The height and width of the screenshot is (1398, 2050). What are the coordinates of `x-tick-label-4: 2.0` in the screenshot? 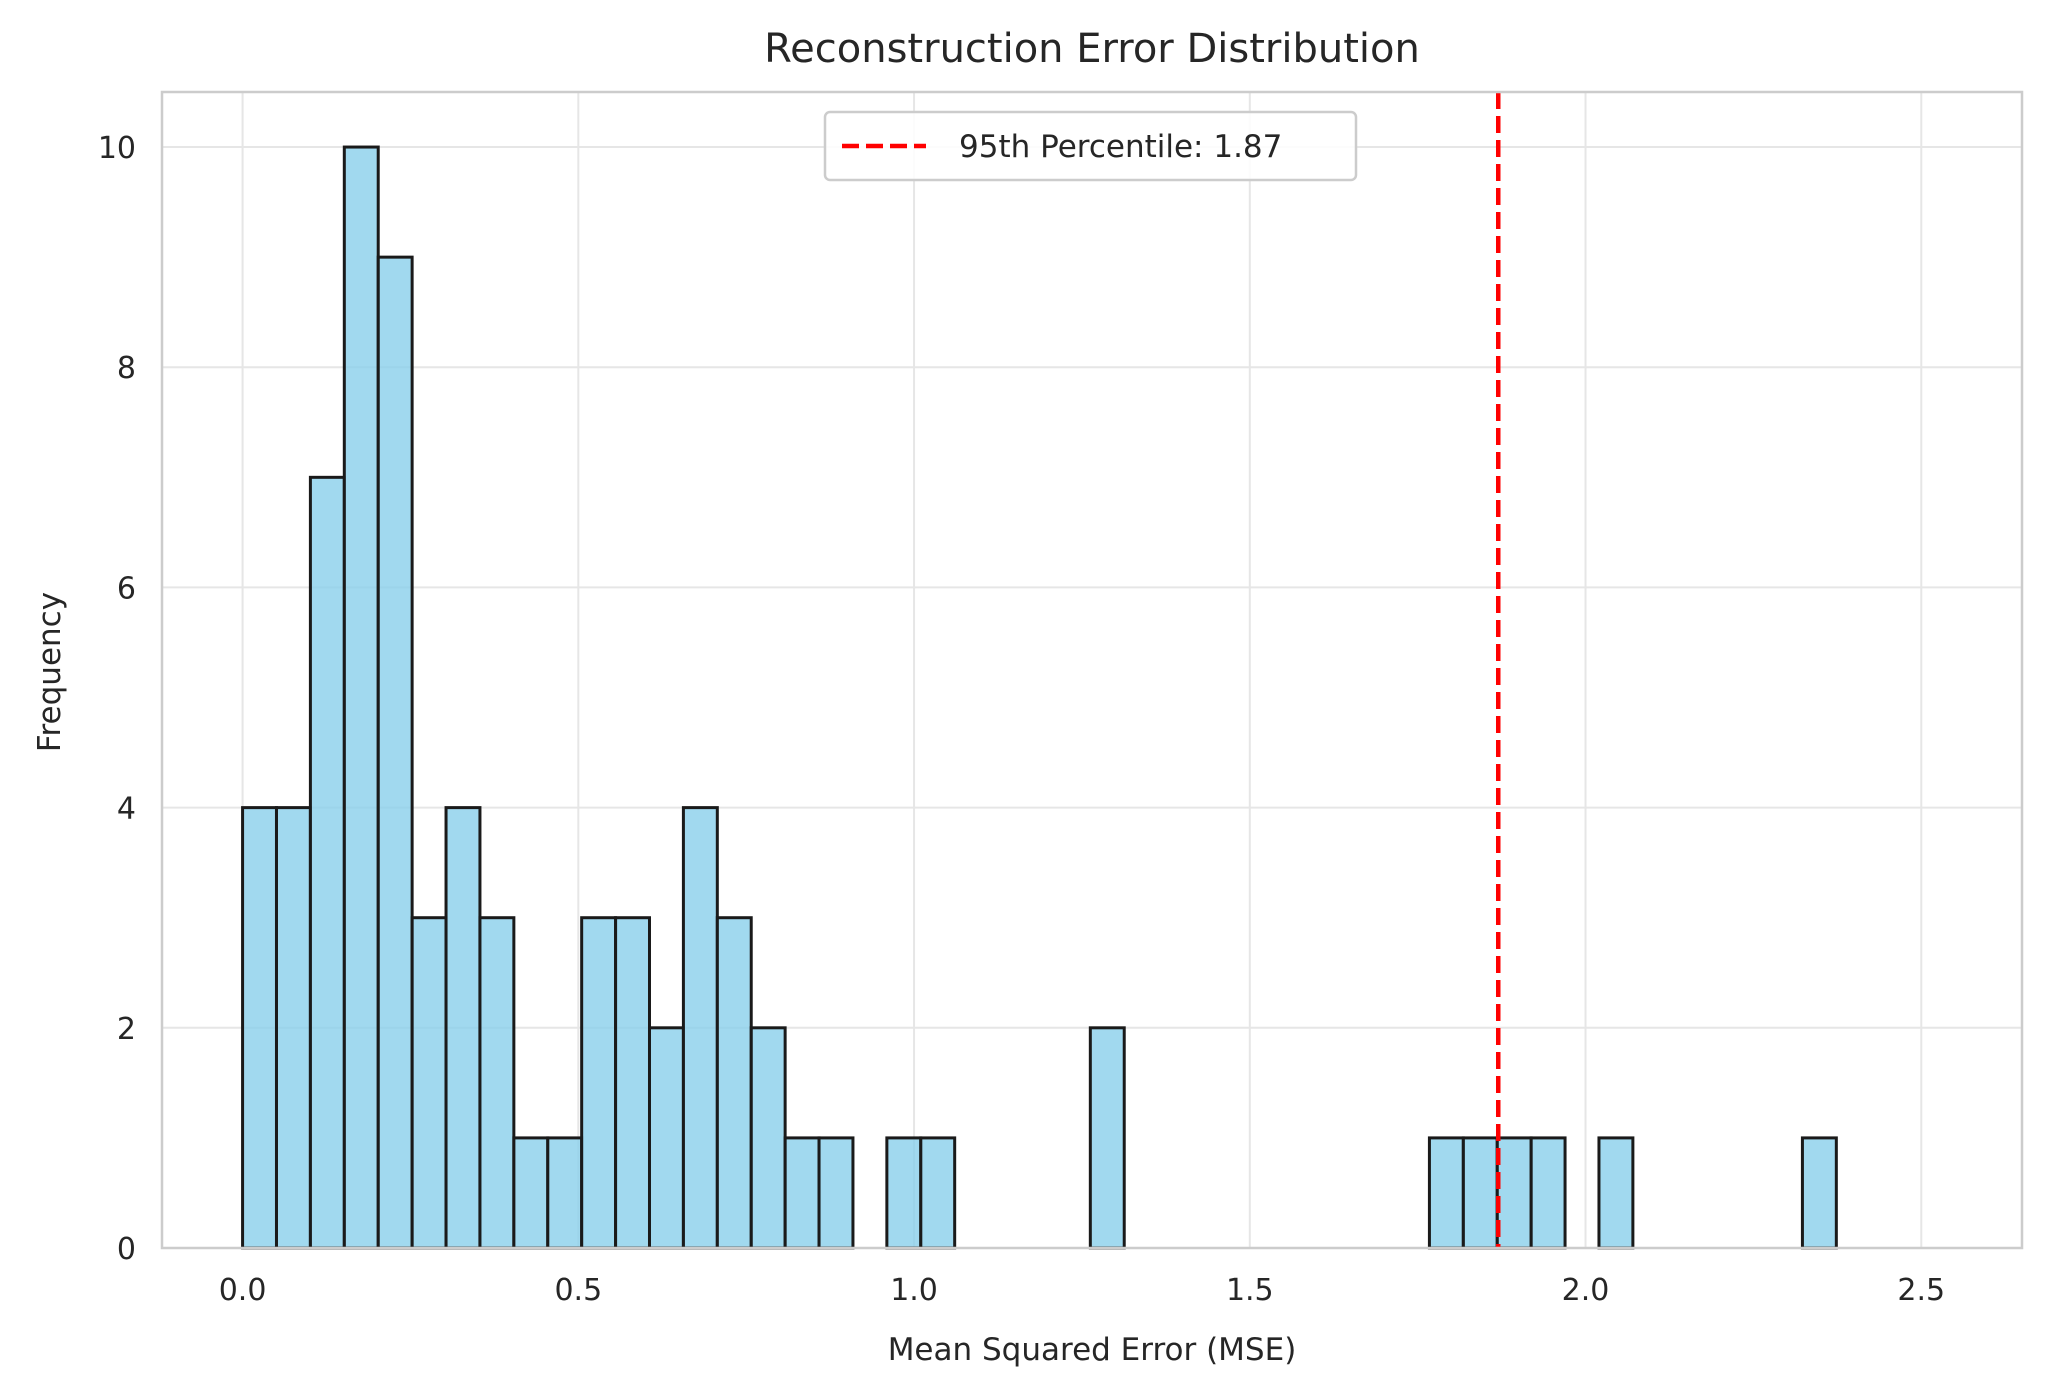 It's located at (1586, 1290).